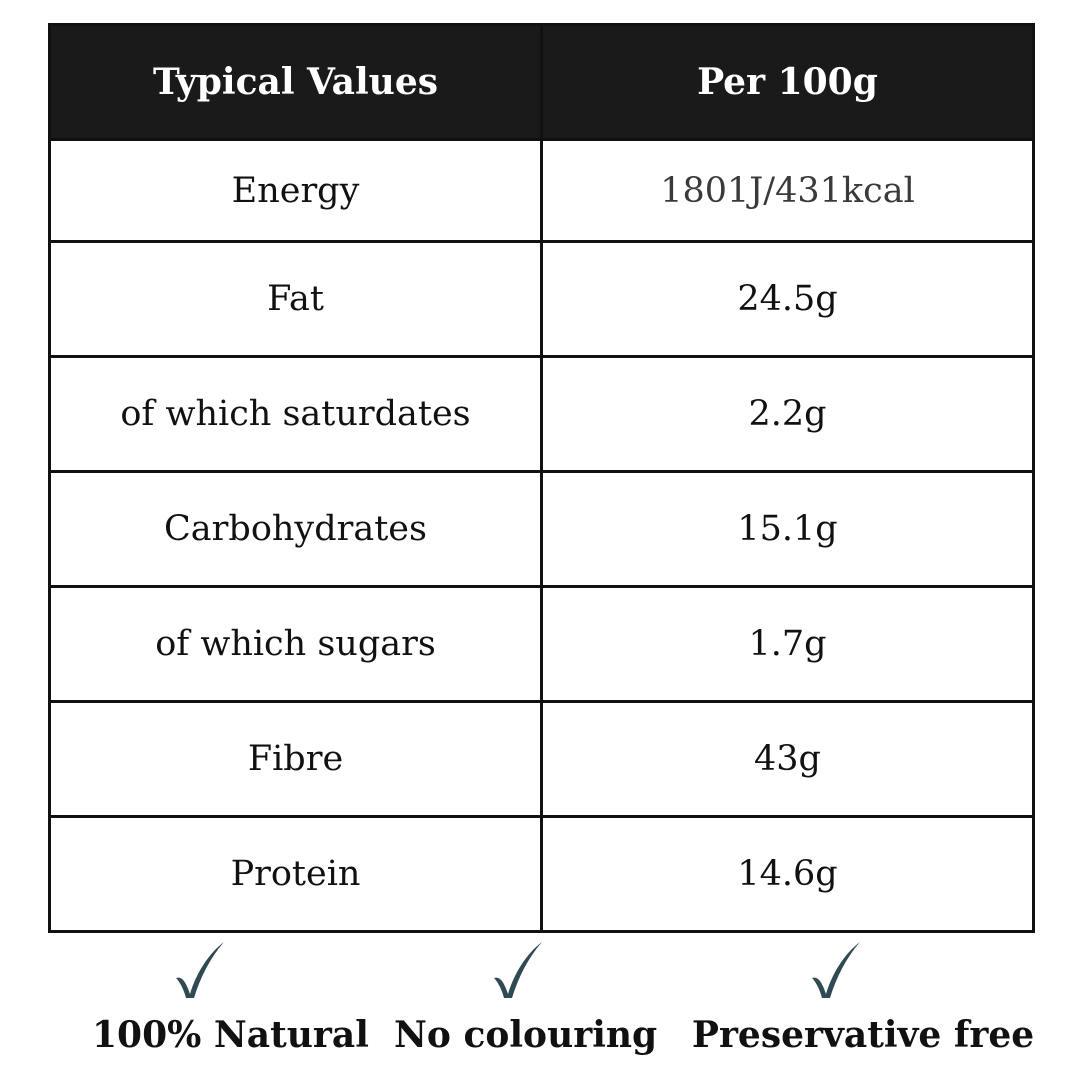 This screenshot has width=1080, height=1080. Describe the element at coordinates (295, 759) in the screenshot. I see `nutrient-label: Fibre` at that location.